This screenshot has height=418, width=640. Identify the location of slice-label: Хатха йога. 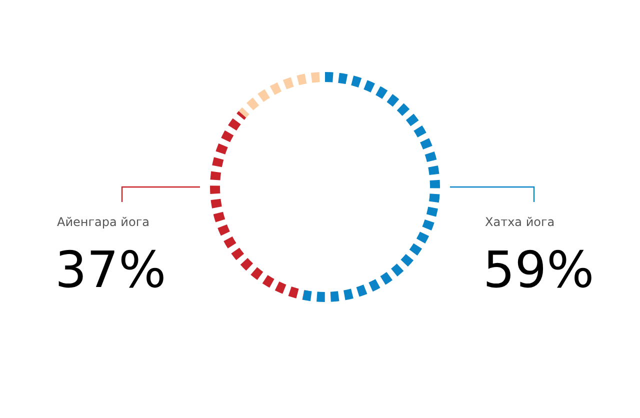
(520, 222).